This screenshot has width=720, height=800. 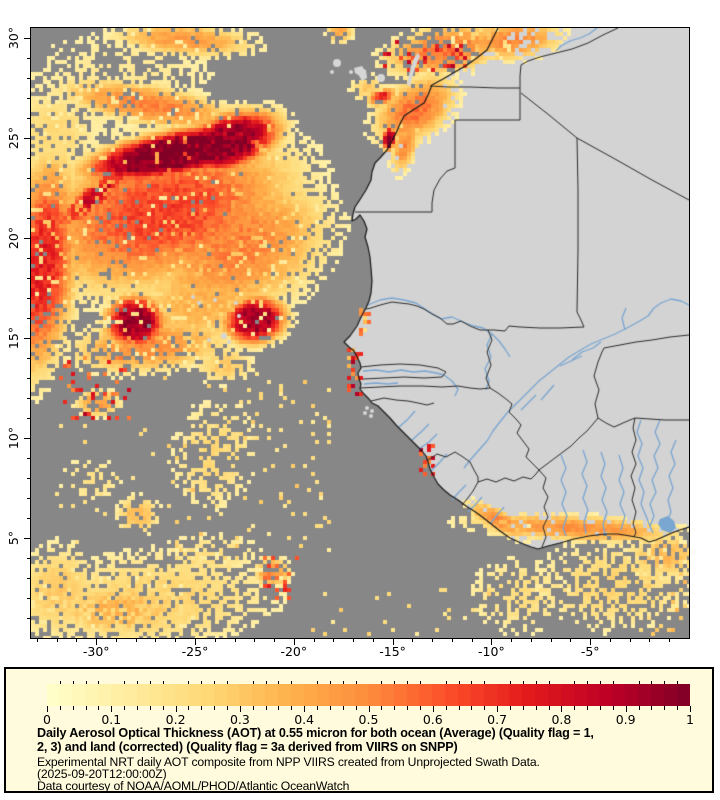 What do you see at coordinates (497, 719) in the screenshot?
I see `colorbar-tick-label: 0.7` at bounding box center [497, 719].